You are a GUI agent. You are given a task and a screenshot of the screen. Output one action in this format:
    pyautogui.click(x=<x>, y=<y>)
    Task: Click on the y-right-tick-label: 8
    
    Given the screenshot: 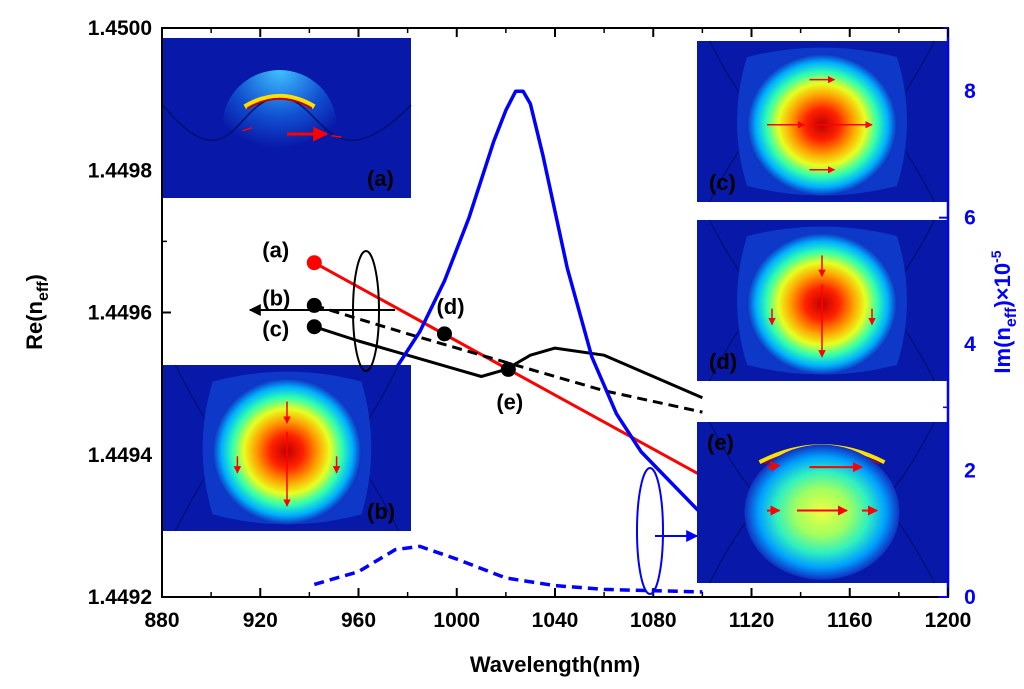 What is the action you would take?
    pyautogui.click(x=970, y=91)
    